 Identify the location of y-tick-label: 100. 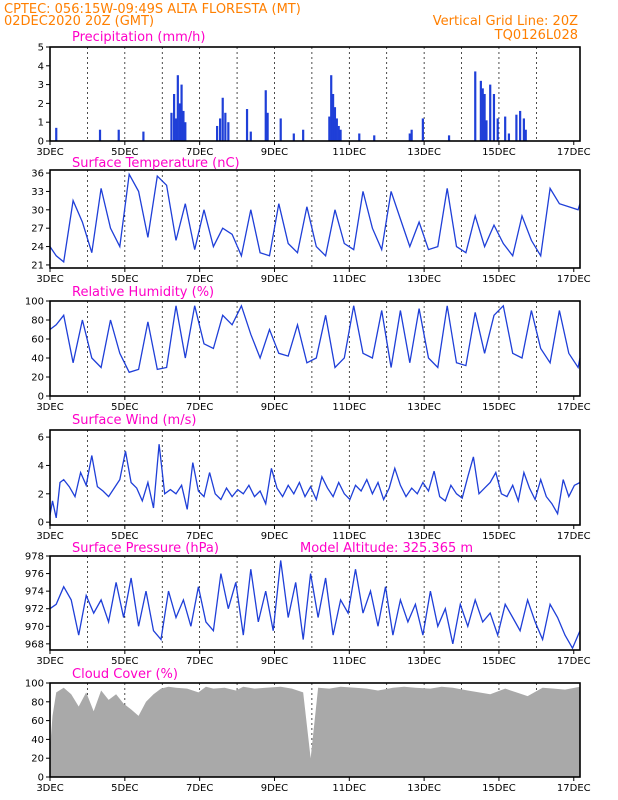
(34, 684).